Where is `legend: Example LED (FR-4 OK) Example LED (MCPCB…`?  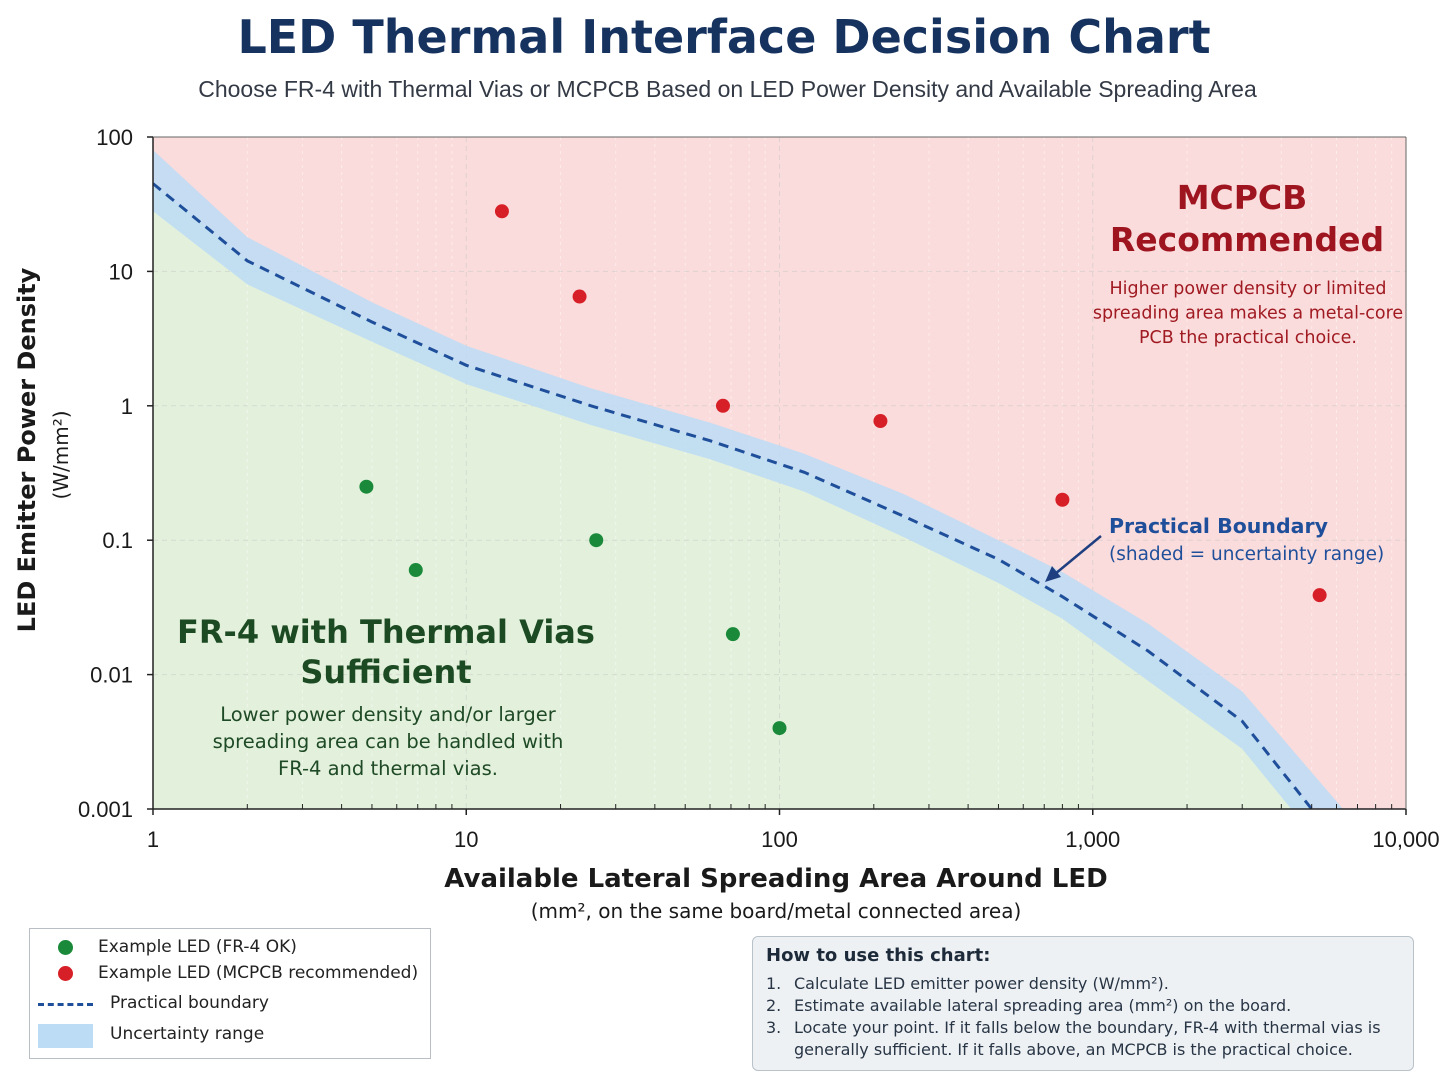
legend: Example LED (FR-4 OK) Example LED (MCPCB… is located at coordinates (230, 993).